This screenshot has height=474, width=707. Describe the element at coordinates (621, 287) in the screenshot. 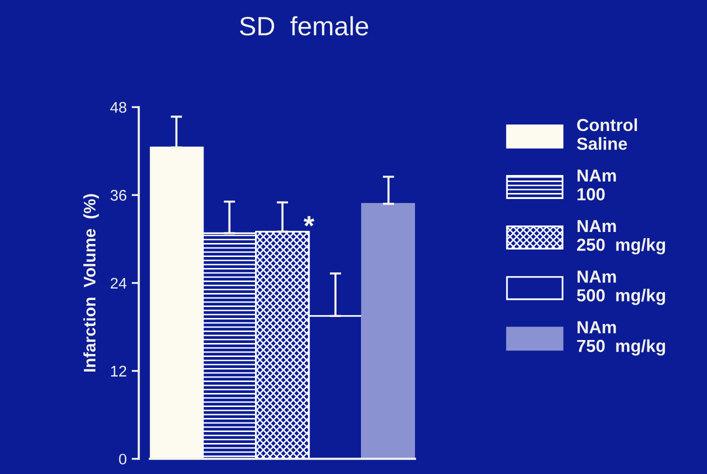

I see `legend-label: NAm 500 mg/kg` at that location.